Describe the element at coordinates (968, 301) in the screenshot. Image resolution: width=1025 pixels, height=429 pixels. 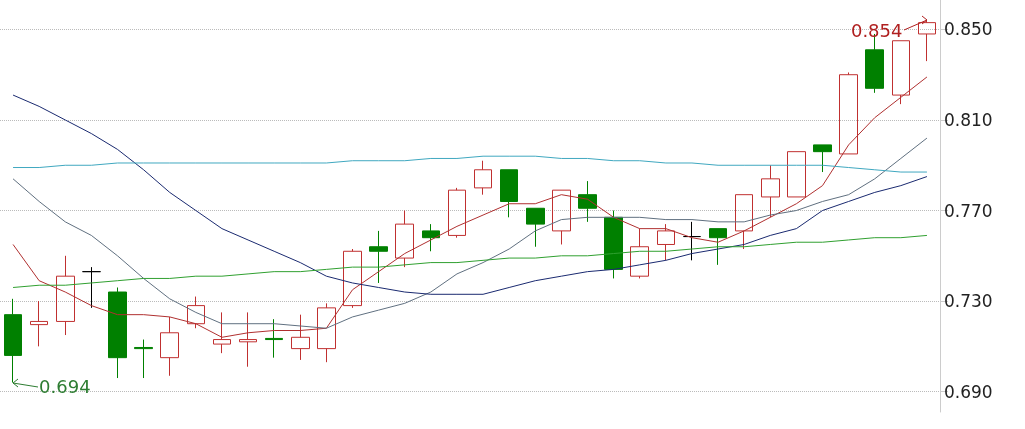
I see `y-tick-label: 0.730` at that location.